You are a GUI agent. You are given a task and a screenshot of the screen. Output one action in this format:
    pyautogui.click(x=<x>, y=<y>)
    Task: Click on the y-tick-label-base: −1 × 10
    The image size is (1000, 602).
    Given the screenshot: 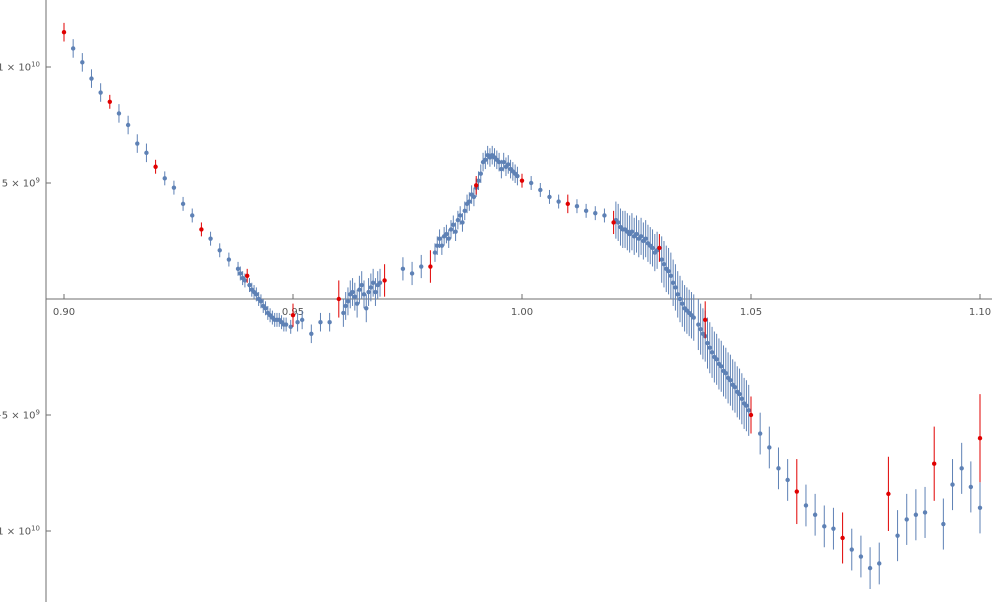 What is the action you would take?
    pyautogui.click(x=15, y=532)
    